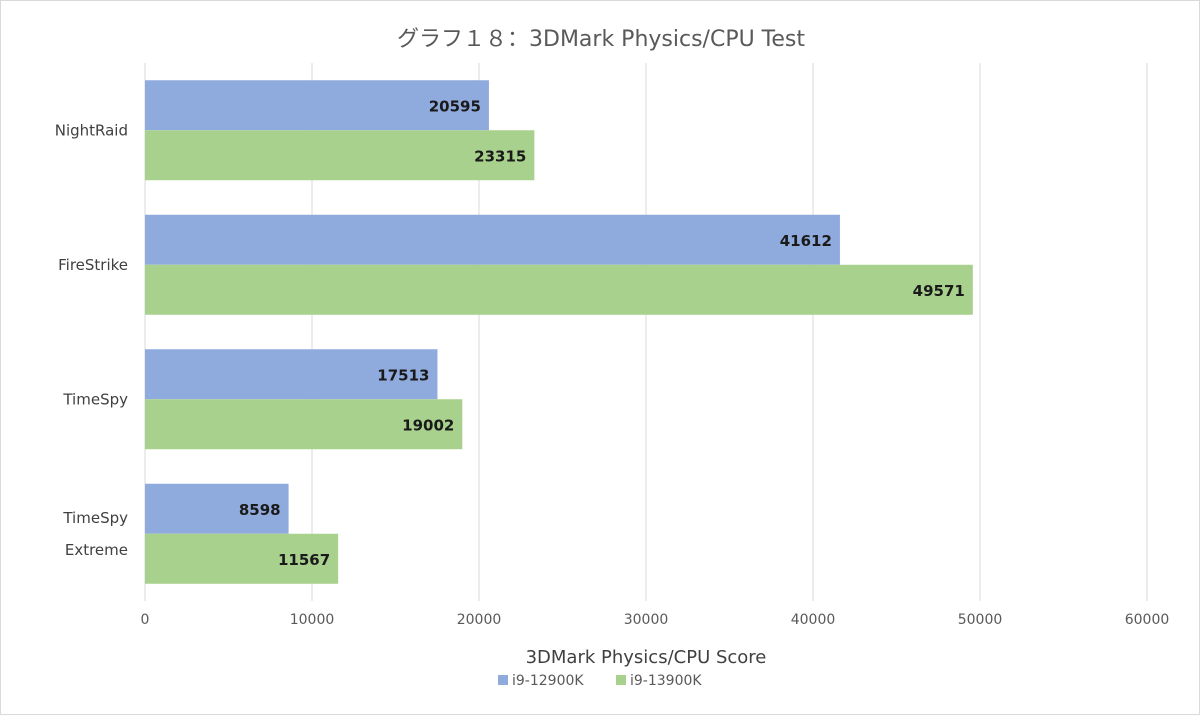 The image size is (1200, 716). Describe the element at coordinates (1147, 620) in the screenshot. I see `x-tick-label-6: 60000` at that location.